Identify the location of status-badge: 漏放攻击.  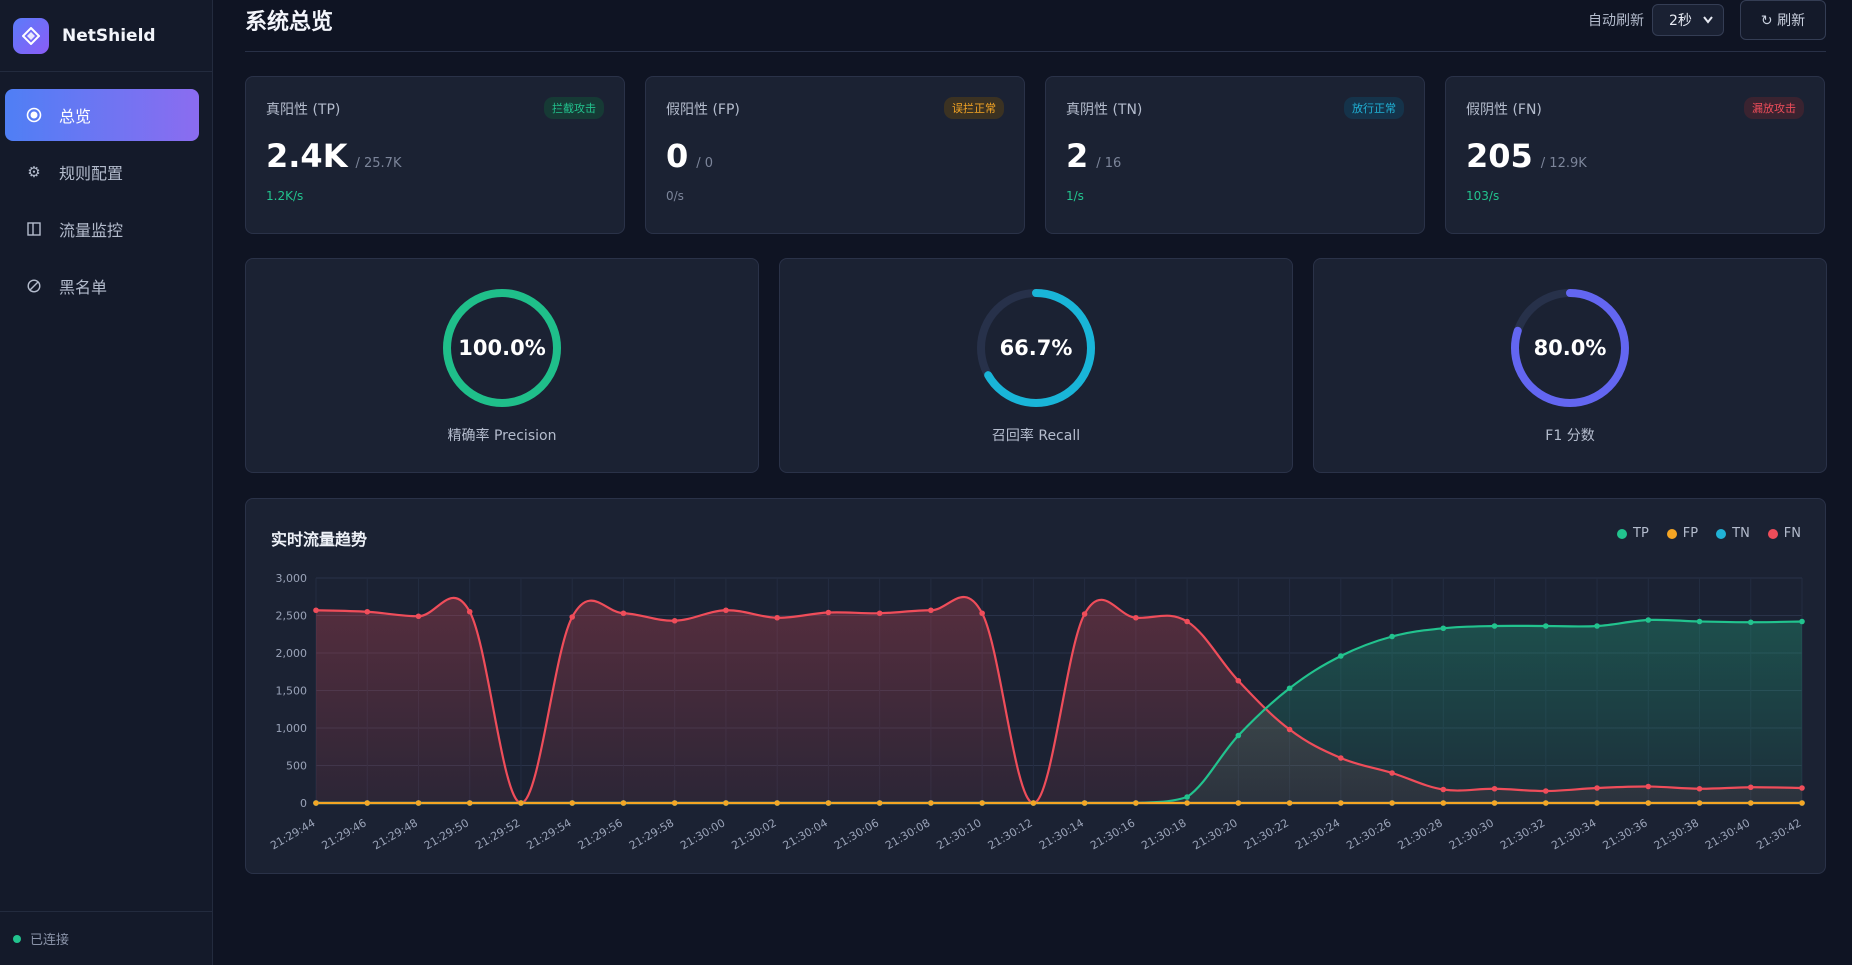
(1774, 108).